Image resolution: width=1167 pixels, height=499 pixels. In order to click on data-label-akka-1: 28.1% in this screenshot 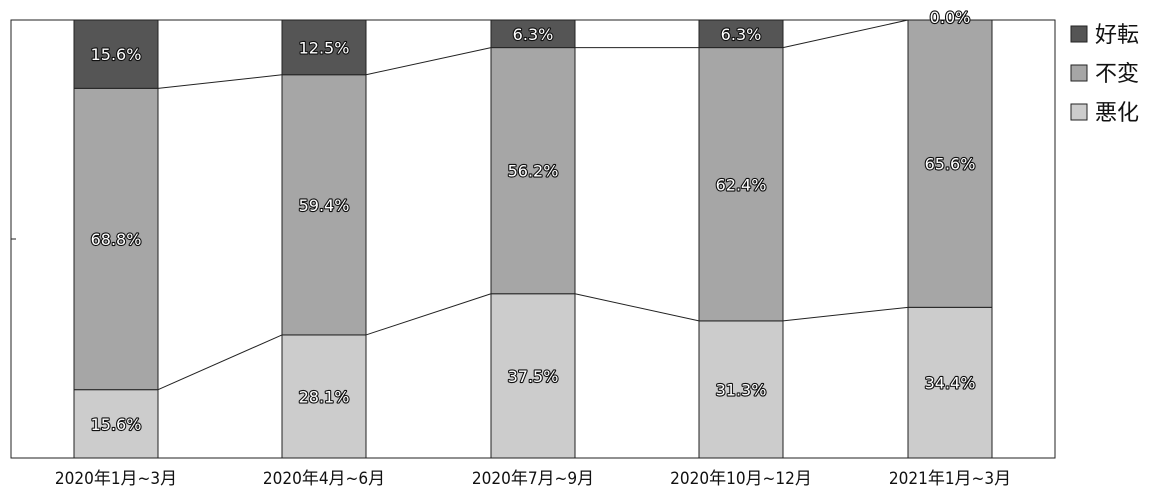, I will do `click(324, 396)`.